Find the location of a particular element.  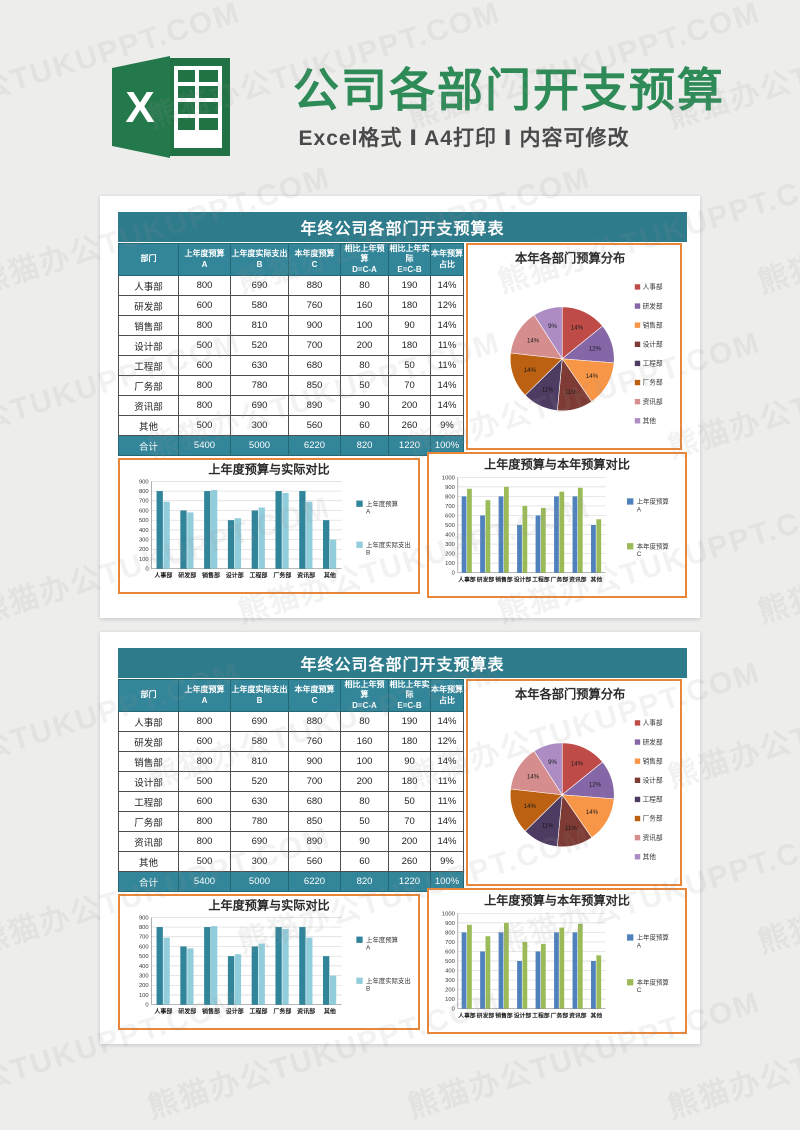

table-cell: 850 is located at coordinates (314, 822).